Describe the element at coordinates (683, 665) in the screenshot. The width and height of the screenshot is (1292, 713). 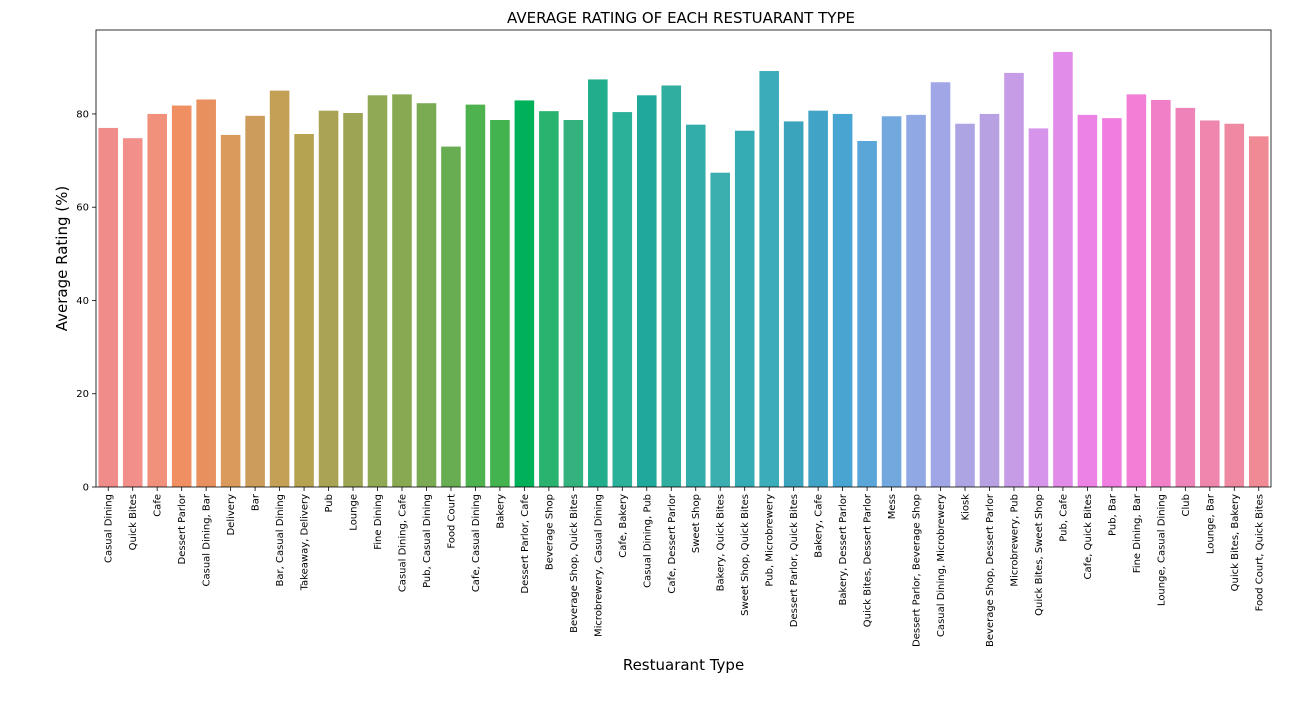
I see `x-axis-label: Restuarant Type` at that location.